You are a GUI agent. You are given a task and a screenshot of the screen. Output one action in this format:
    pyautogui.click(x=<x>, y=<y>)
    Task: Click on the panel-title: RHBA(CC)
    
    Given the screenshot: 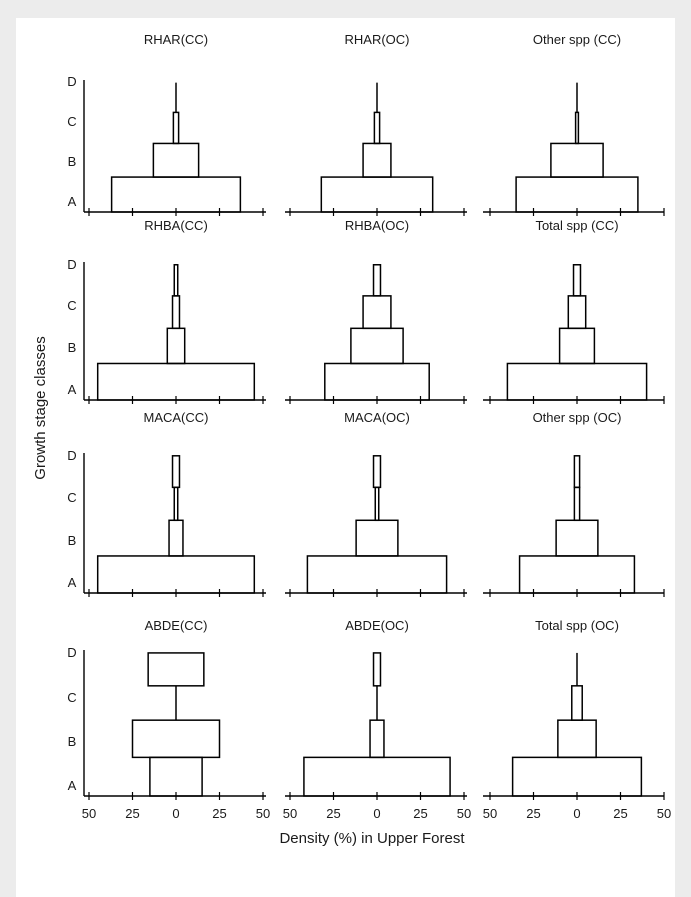 What is the action you would take?
    pyautogui.click(x=176, y=225)
    